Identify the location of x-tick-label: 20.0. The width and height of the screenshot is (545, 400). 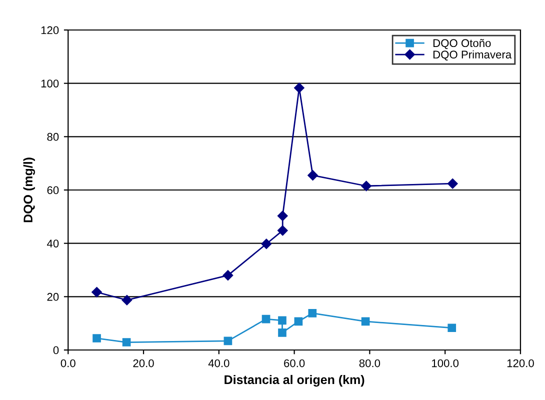
(143, 363).